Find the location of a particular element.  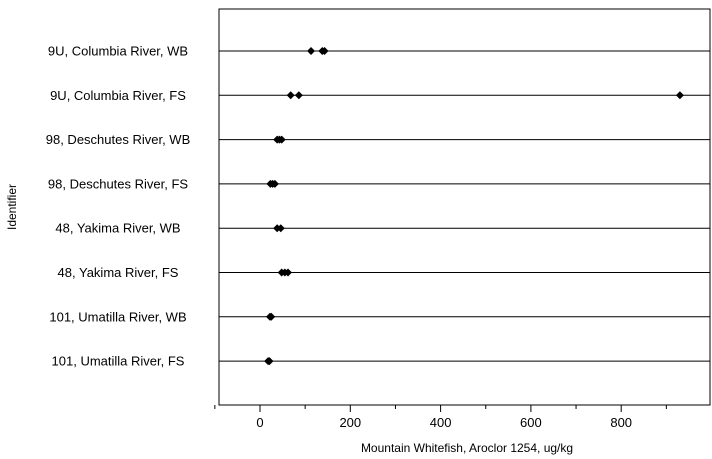

x-axis-title: Mountain Whitefish, Aroclor 1254, ug/kg is located at coordinates (467, 448).